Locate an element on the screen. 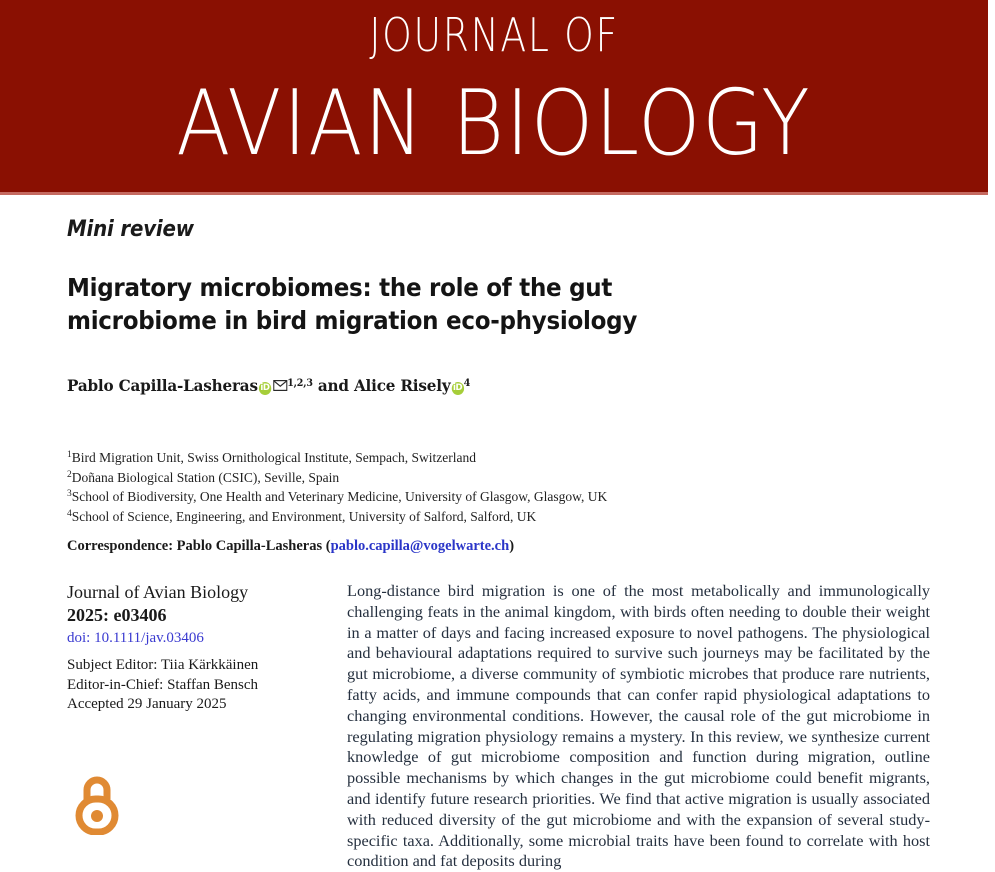 The height and width of the screenshot is (872, 995). correspondence-close-paren: ) is located at coordinates (512, 546).